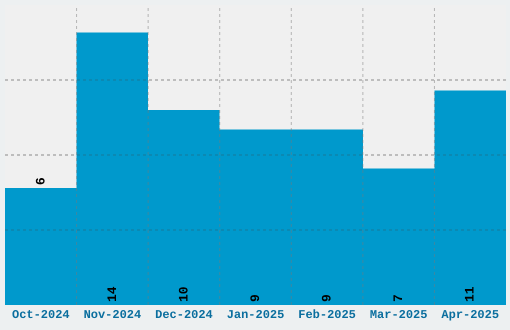 The height and width of the screenshot is (330, 510). Describe the element at coordinates (184, 294) in the screenshot. I see `data-label: 10` at that location.